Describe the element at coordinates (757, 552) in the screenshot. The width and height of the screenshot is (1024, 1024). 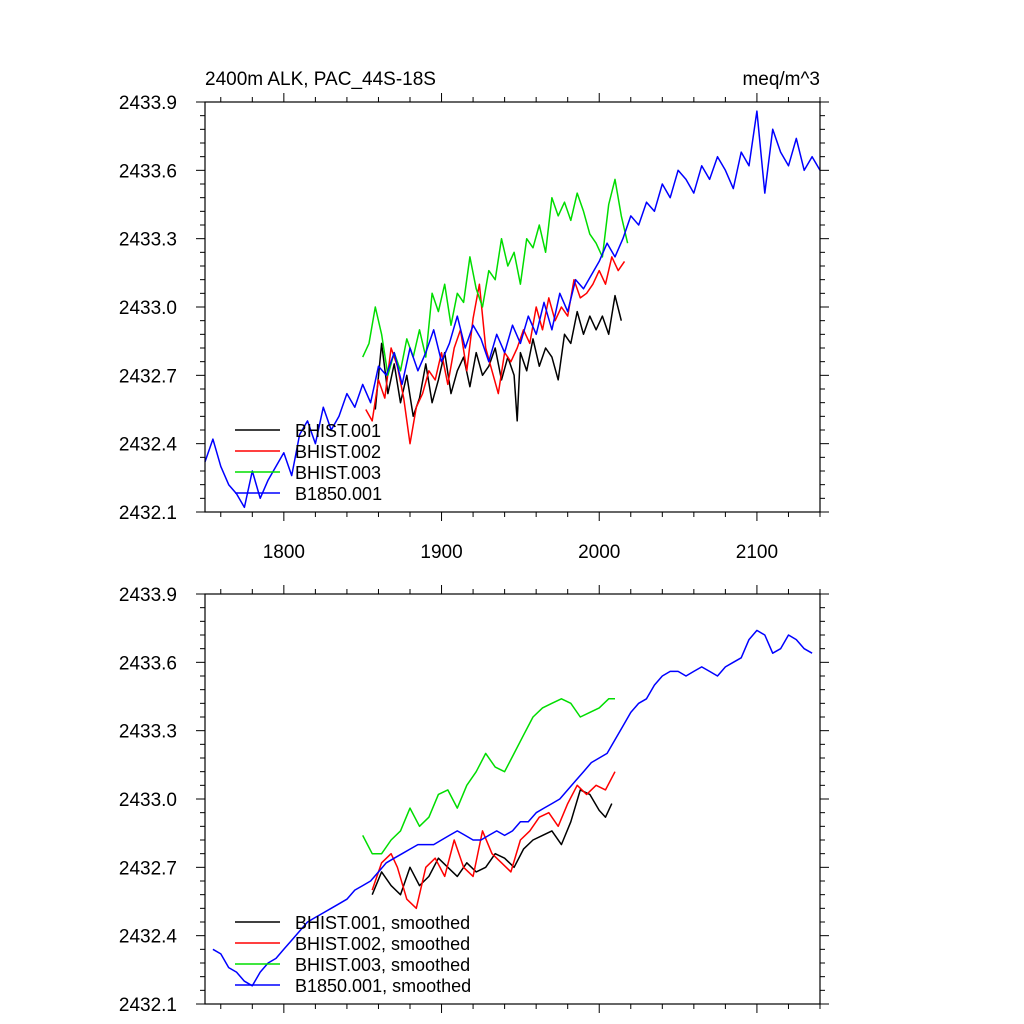
I see `x-tick-label: 2100` at that location.